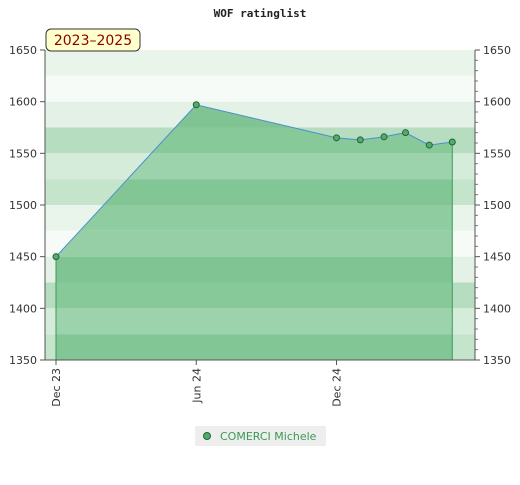 The image size is (520, 485). I want to click on y-tick-label-right: 1350, so click(497, 360).